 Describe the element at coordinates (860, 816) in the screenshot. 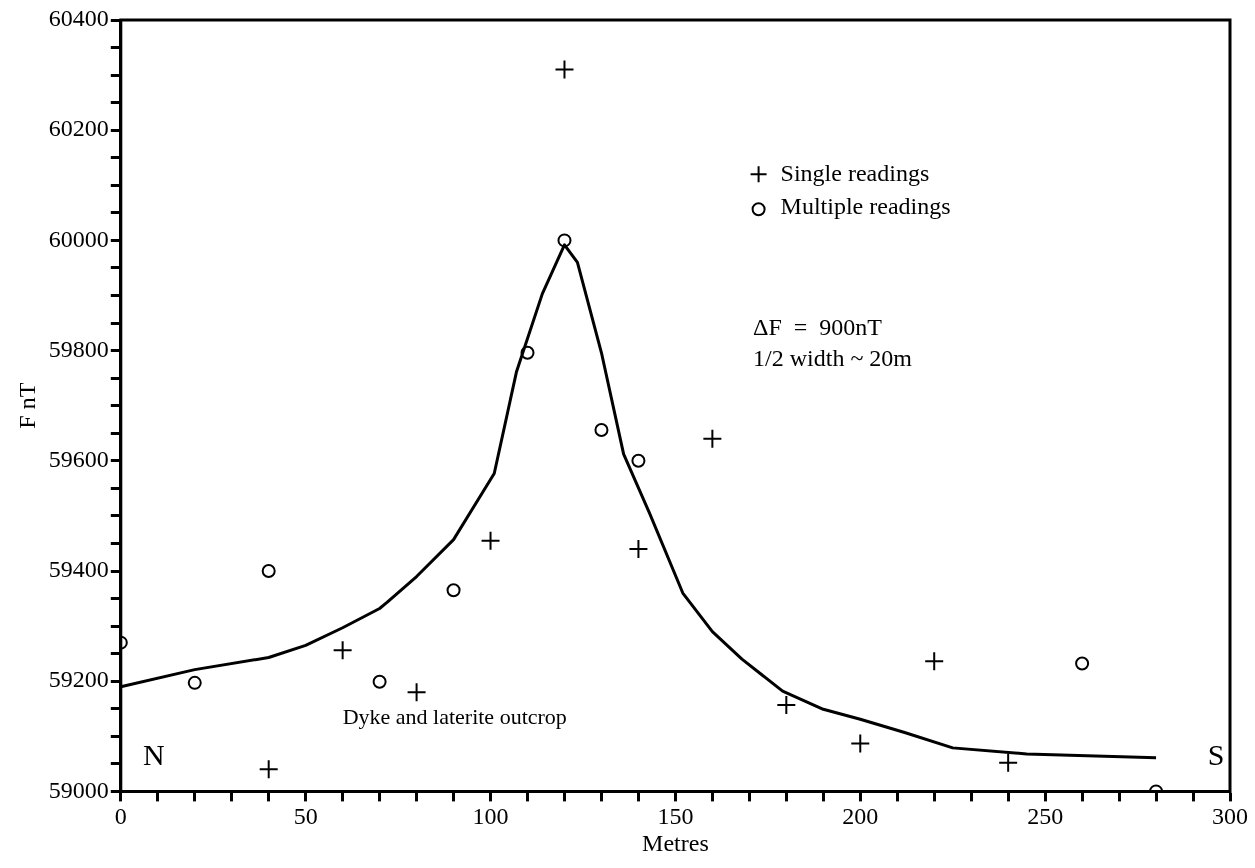

I see `x-tick-label: 200` at that location.